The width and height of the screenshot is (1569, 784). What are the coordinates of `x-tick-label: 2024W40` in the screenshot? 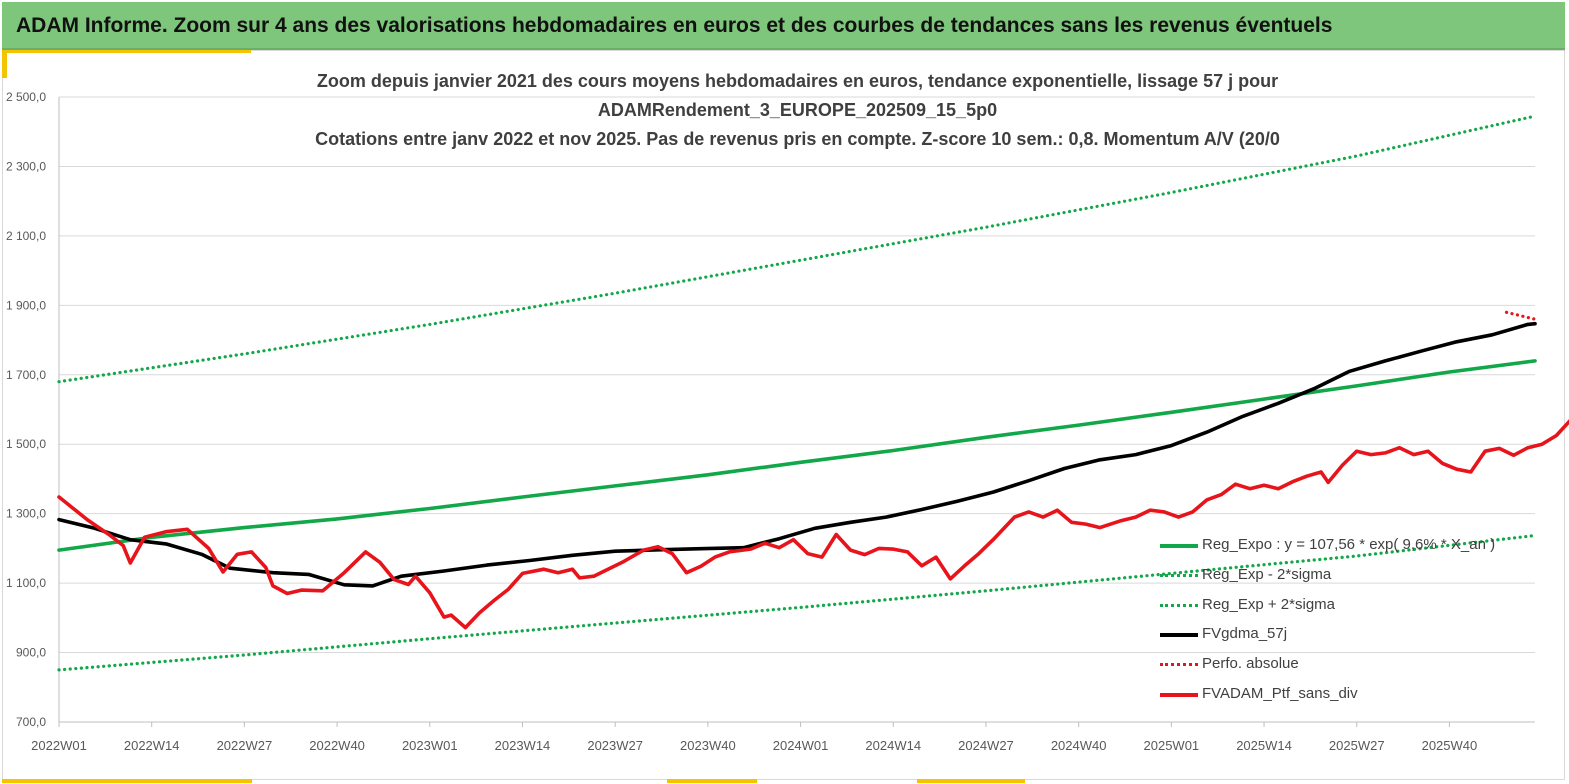 It's located at (1079, 745).